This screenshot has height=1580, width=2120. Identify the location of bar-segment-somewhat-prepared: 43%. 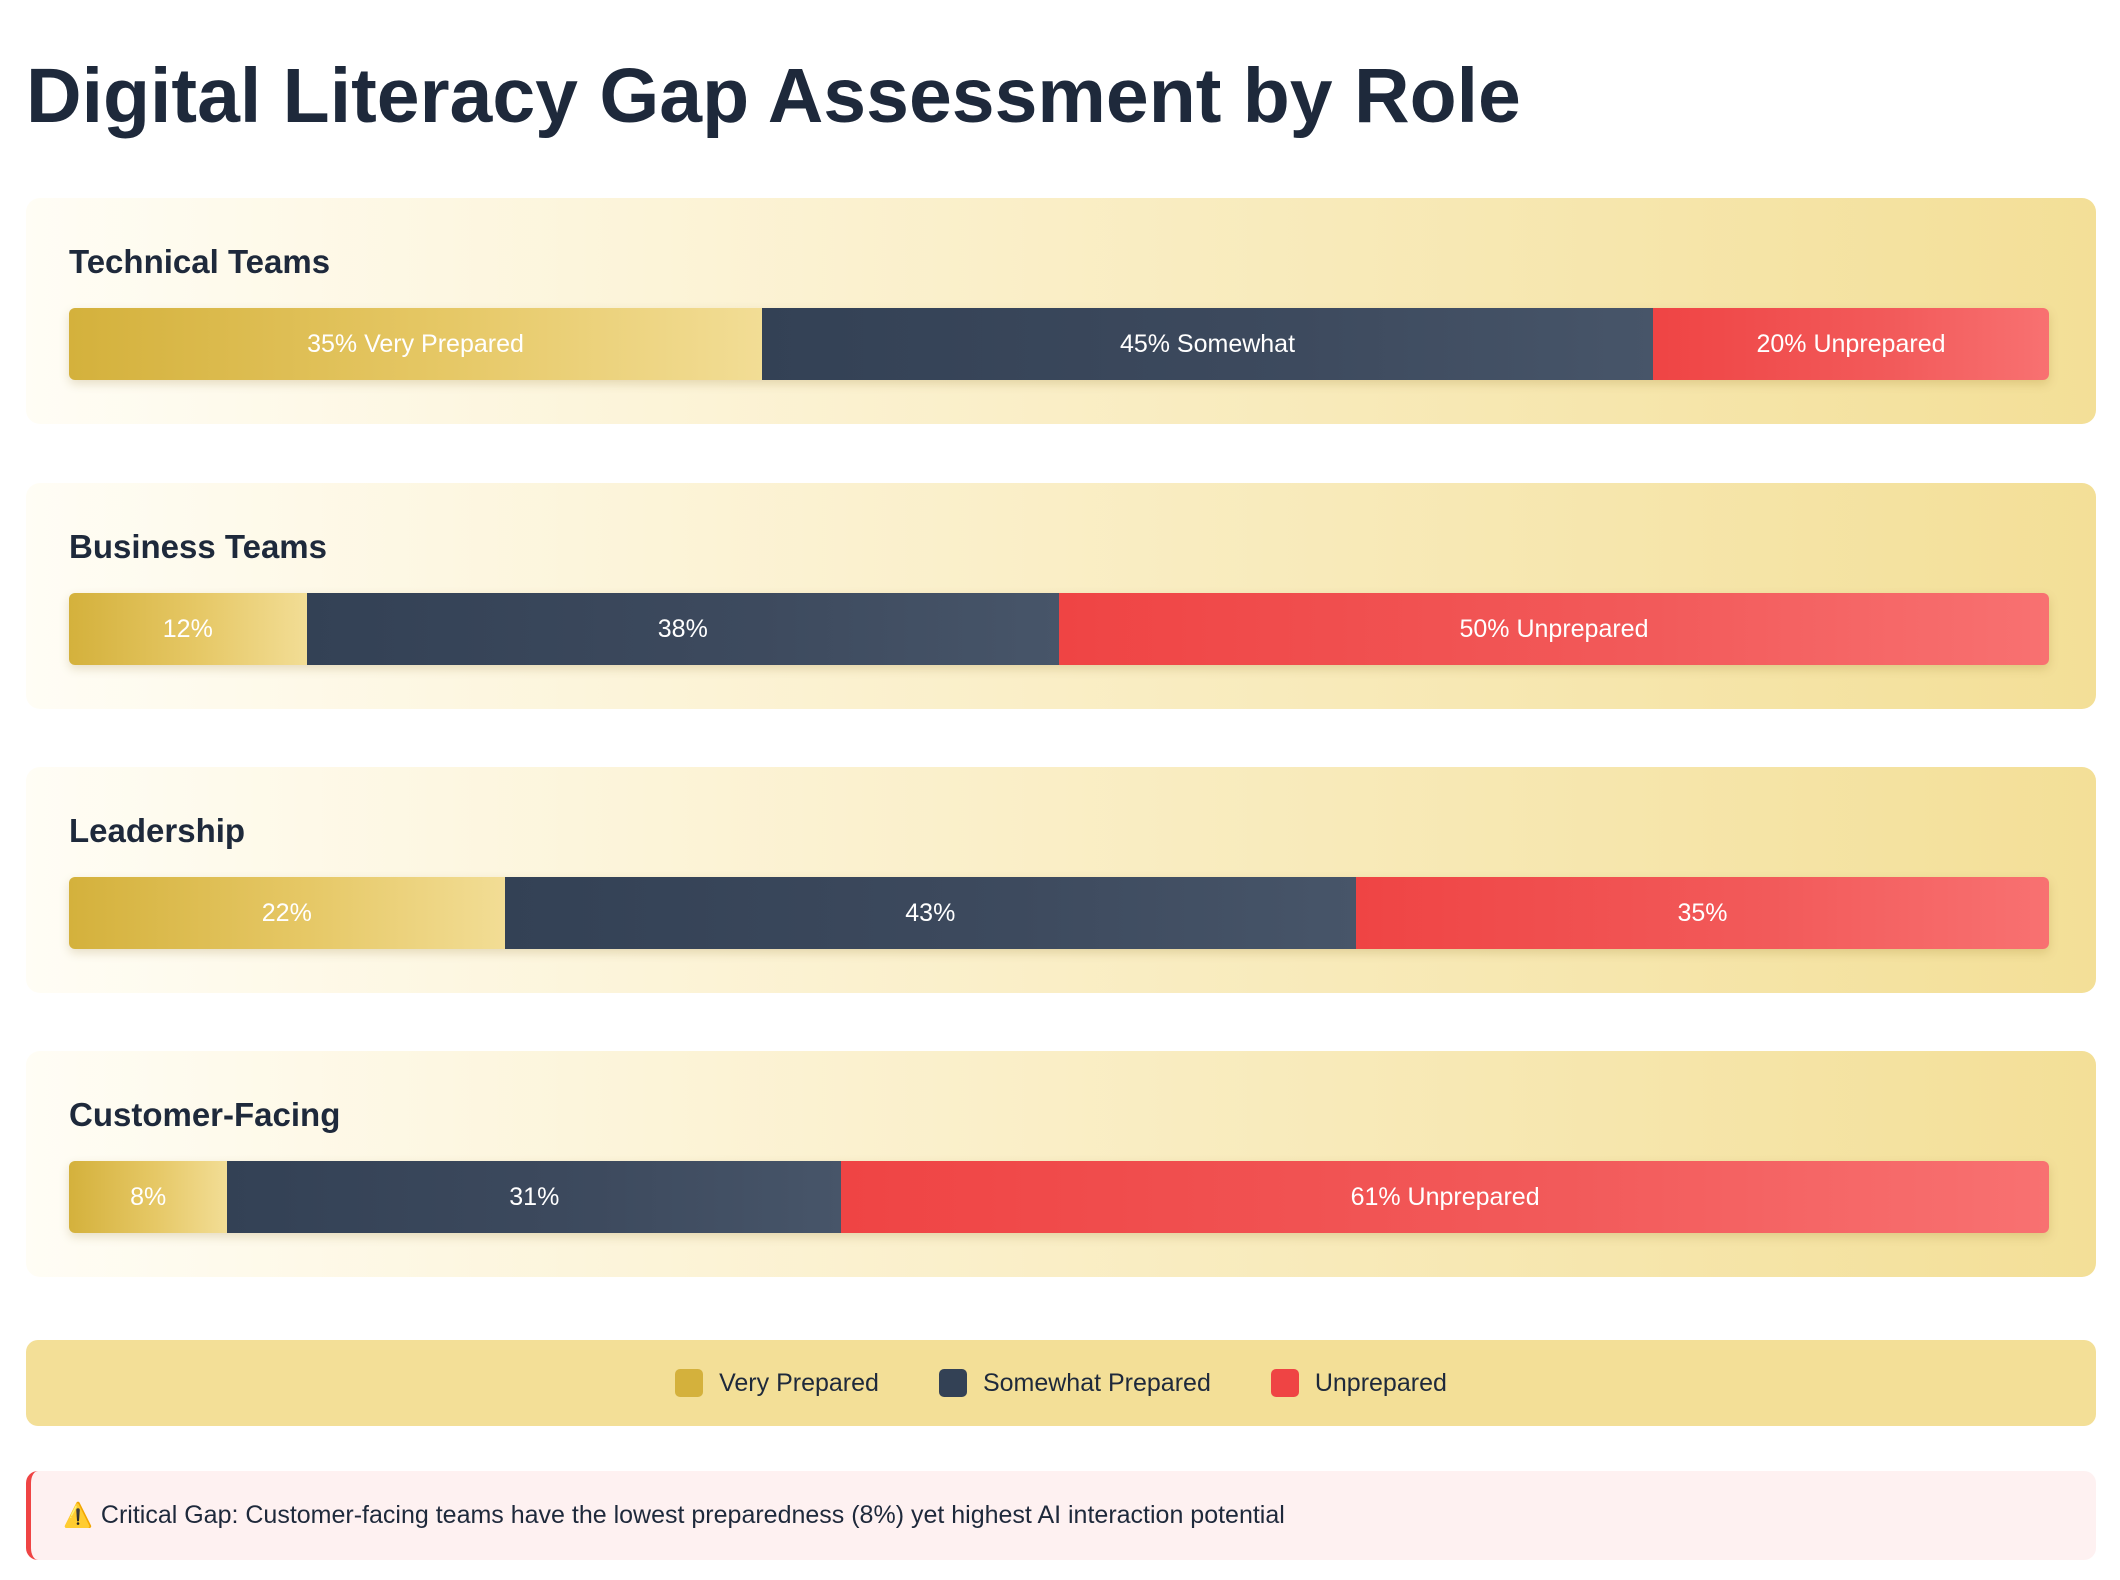
(930, 913).